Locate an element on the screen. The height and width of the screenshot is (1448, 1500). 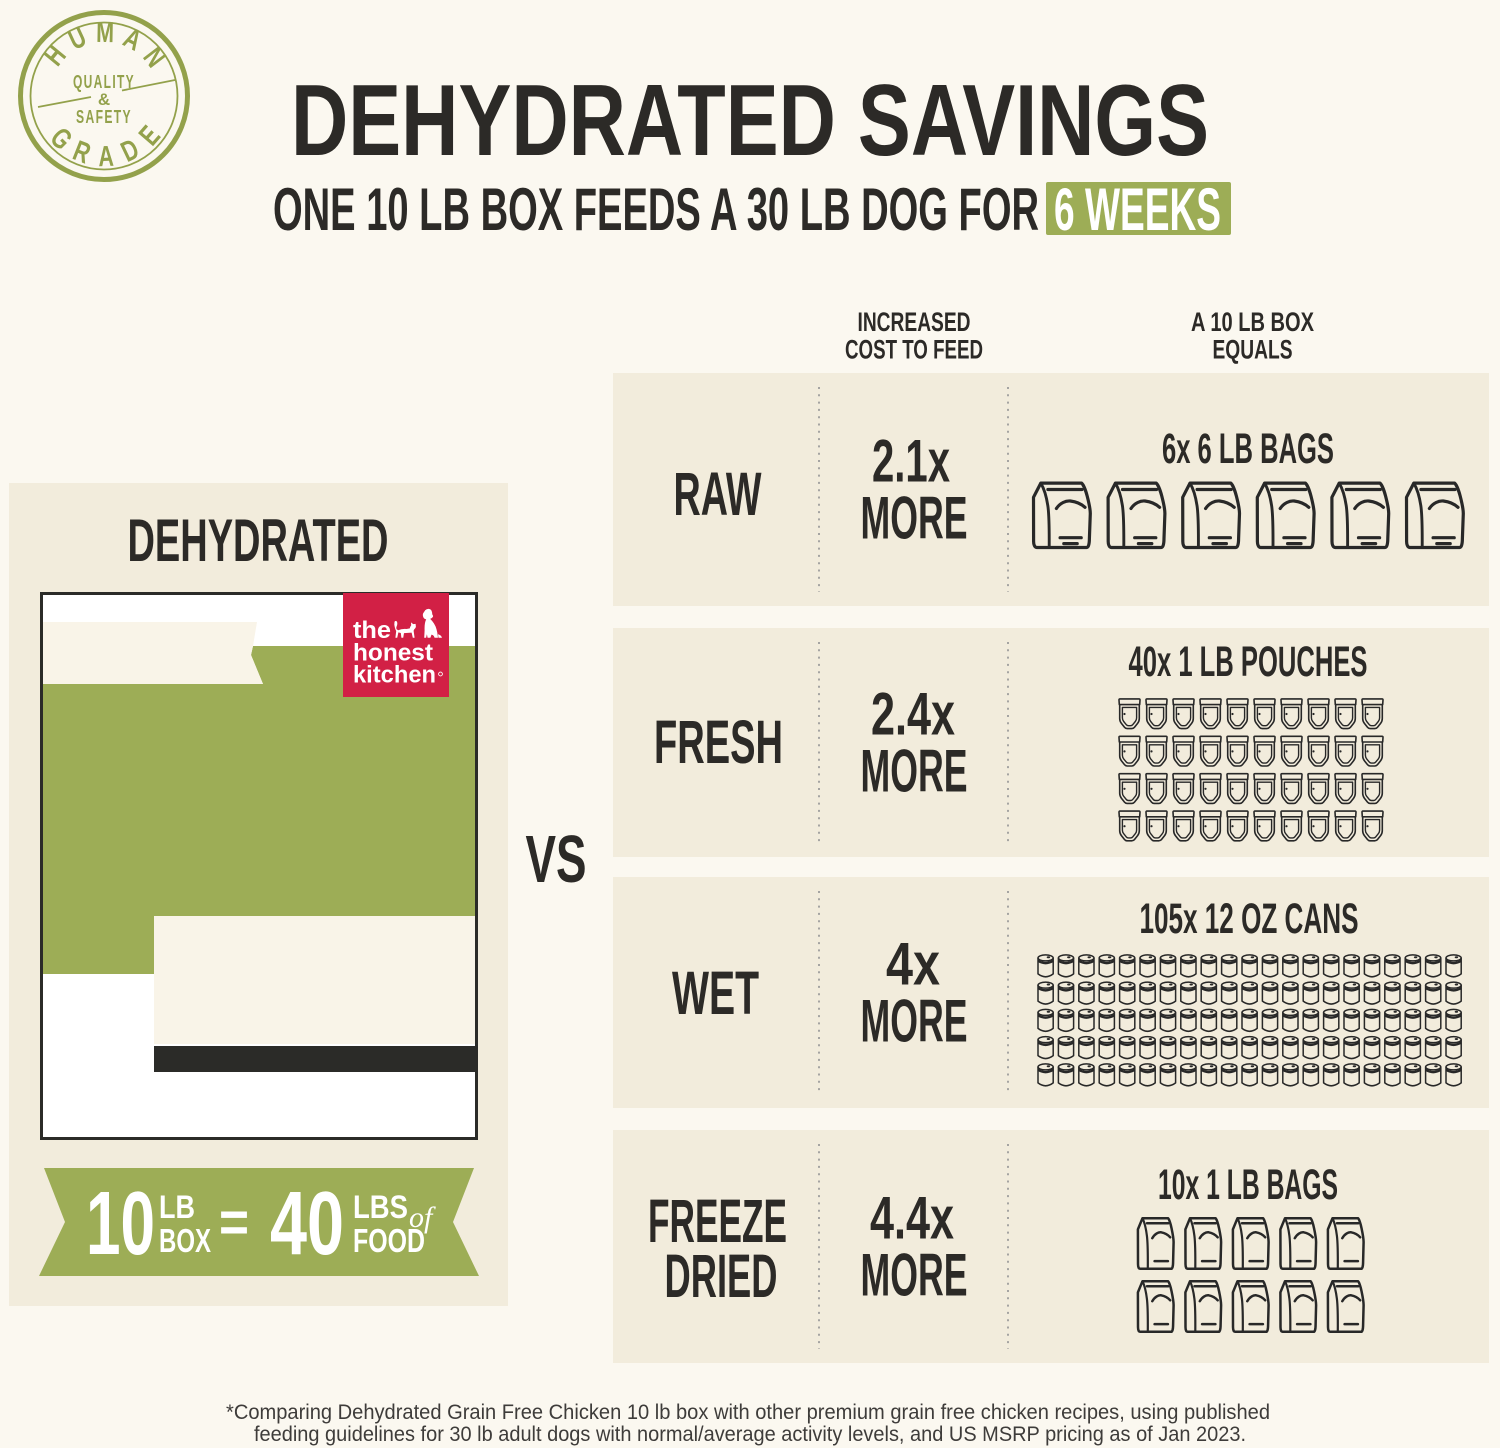
svg-text: RAW is located at coordinates (718, 494).